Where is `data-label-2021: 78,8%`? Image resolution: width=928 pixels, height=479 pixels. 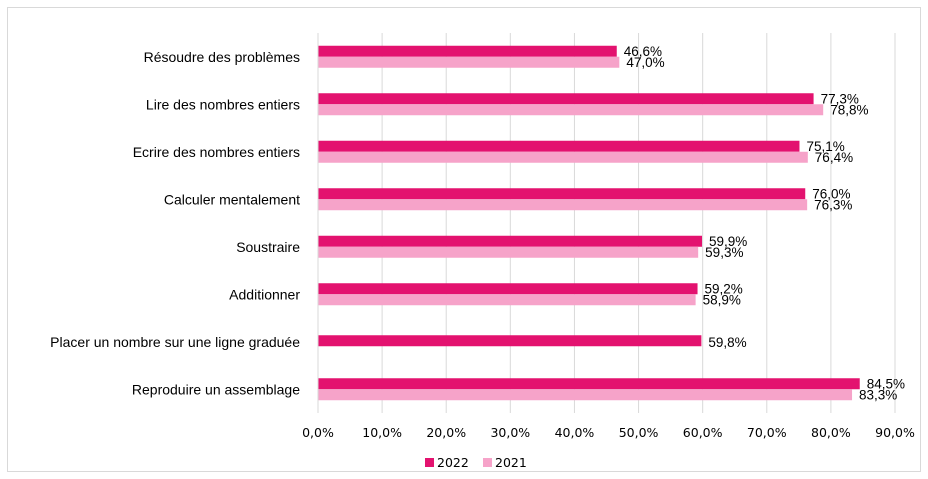
data-label-2021: 78,8% is located at coordinates (849, 109).